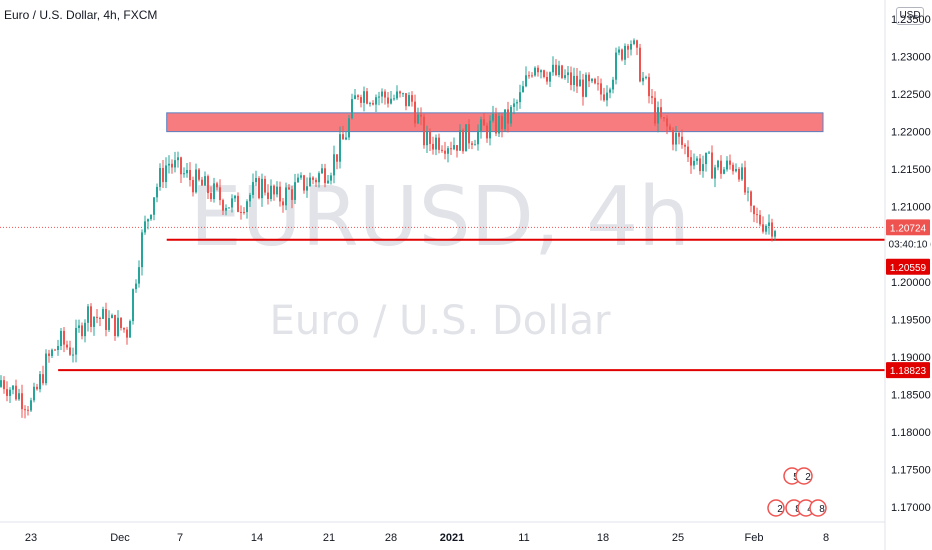  What do you see at coordinates (523, 538) in the screenshot?
I see `x-tick-label: 11` at bounding box center [523, 538].